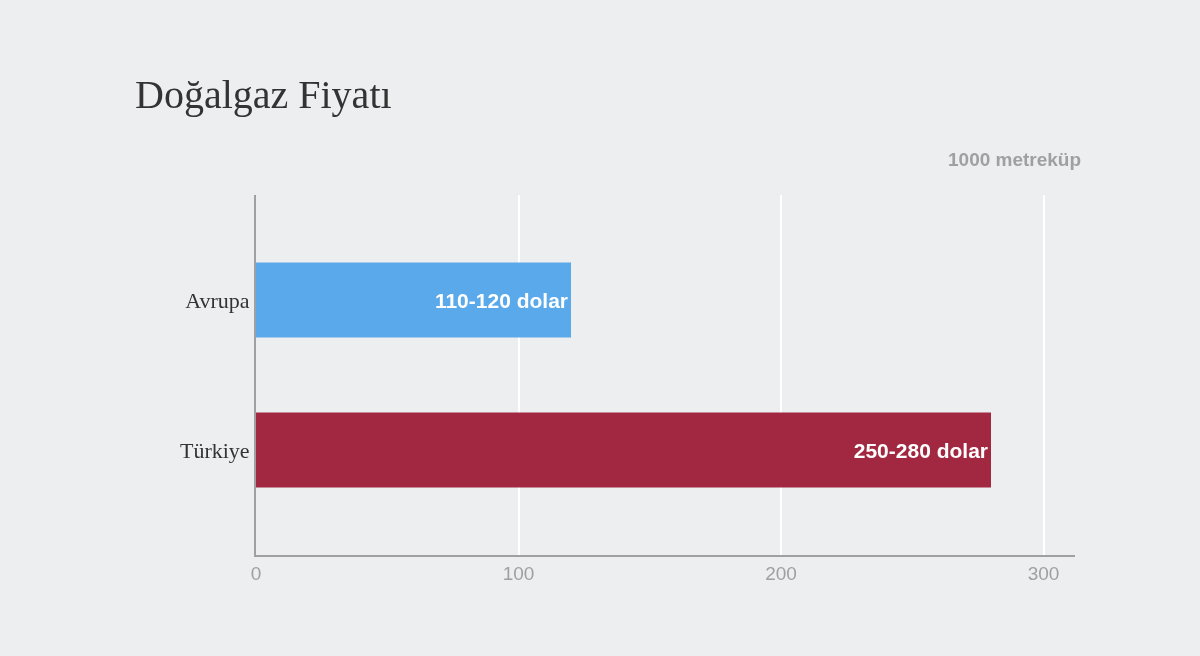 Image resolution: width=1200 pixels, height=656 pixels. I want to click on text: 1000 metreküp, so click(1015, 159).